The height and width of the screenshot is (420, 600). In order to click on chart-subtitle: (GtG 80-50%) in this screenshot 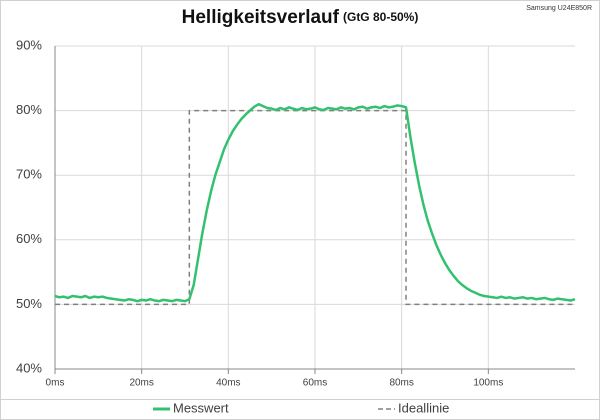, I will do `click(380, 17)`.